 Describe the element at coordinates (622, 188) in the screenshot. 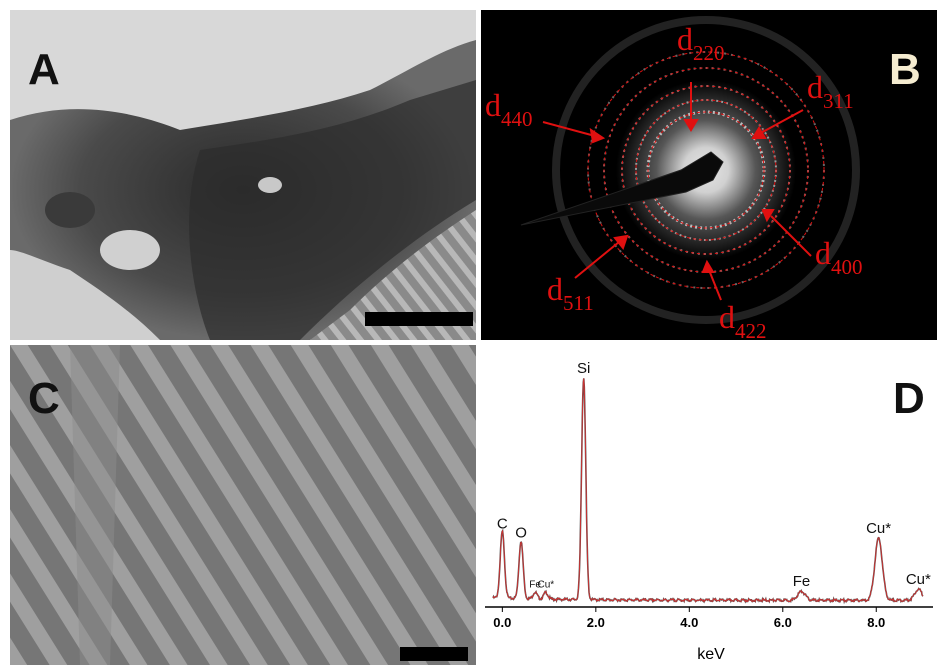

I see `beam-stop` at that location.